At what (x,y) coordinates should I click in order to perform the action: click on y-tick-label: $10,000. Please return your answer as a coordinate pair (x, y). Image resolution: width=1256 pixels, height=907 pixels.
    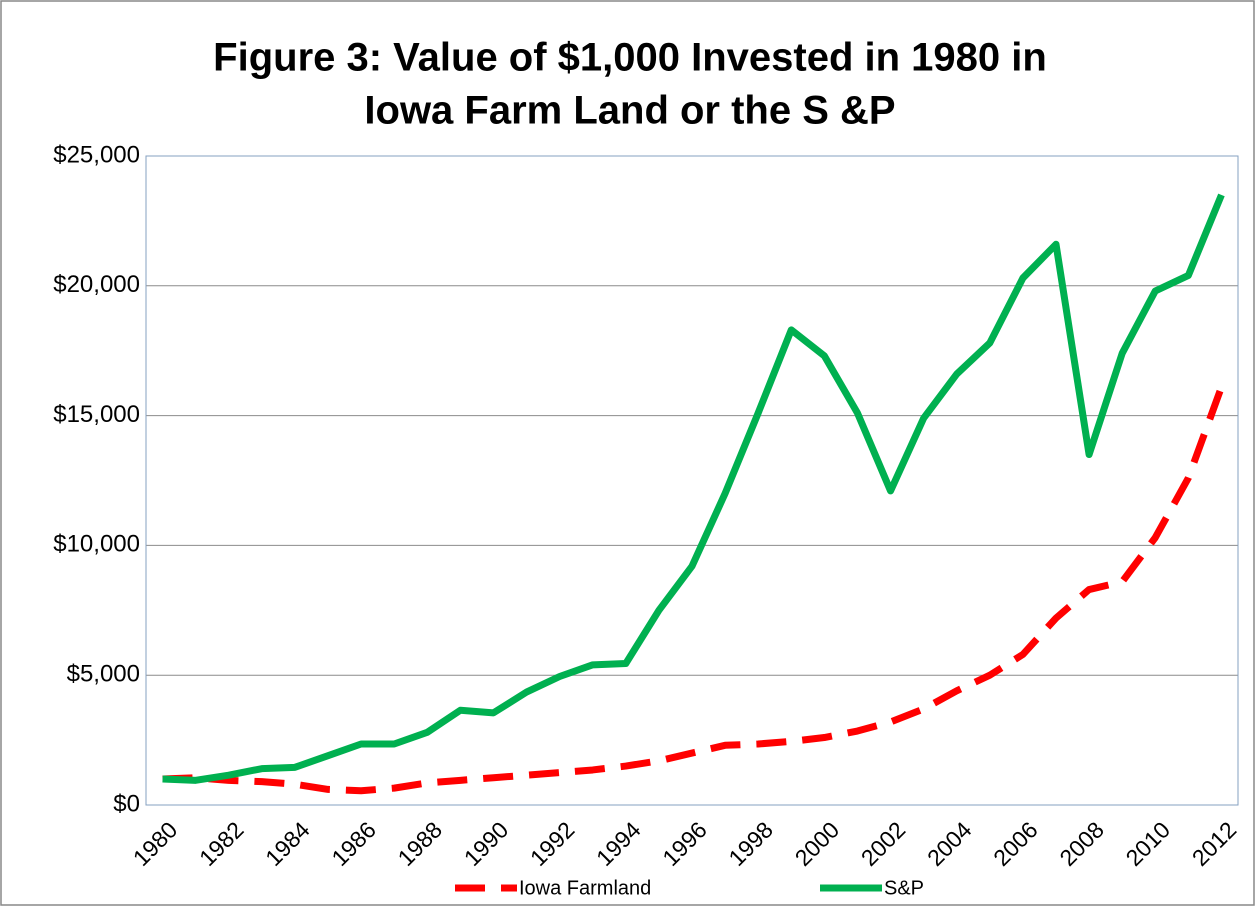
    Looking at the image, I should click on (96, 544).